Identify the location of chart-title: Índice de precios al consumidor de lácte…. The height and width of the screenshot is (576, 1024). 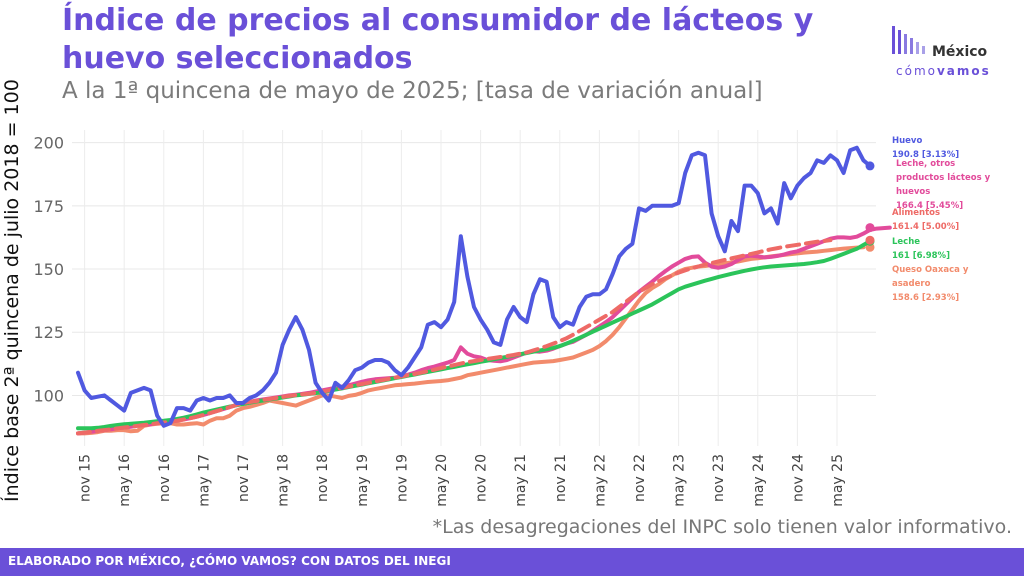
(438, 39).